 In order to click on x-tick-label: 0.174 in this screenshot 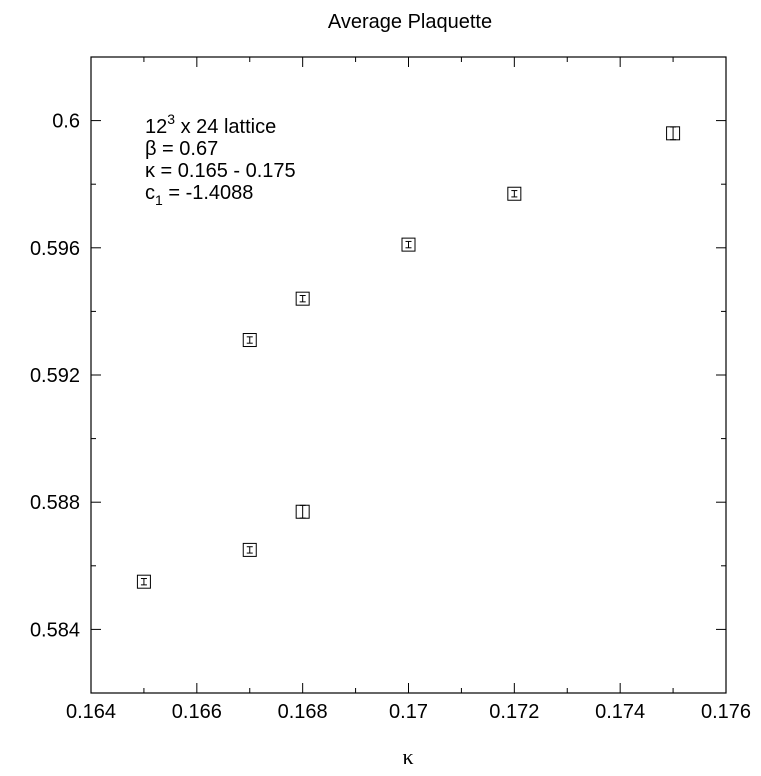, I will do `click(620, 712)`.